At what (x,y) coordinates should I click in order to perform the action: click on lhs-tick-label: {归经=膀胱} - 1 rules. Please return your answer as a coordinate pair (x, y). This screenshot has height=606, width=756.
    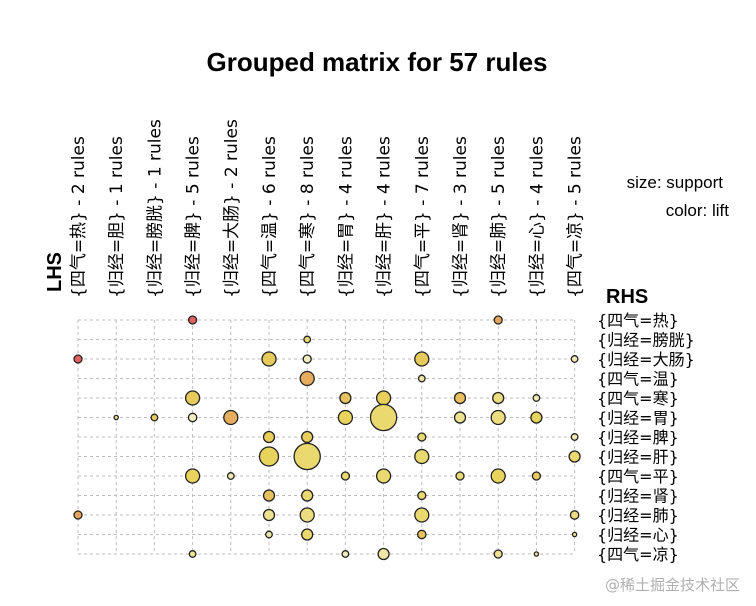
    Looking at the image, I should click on (155, 208).